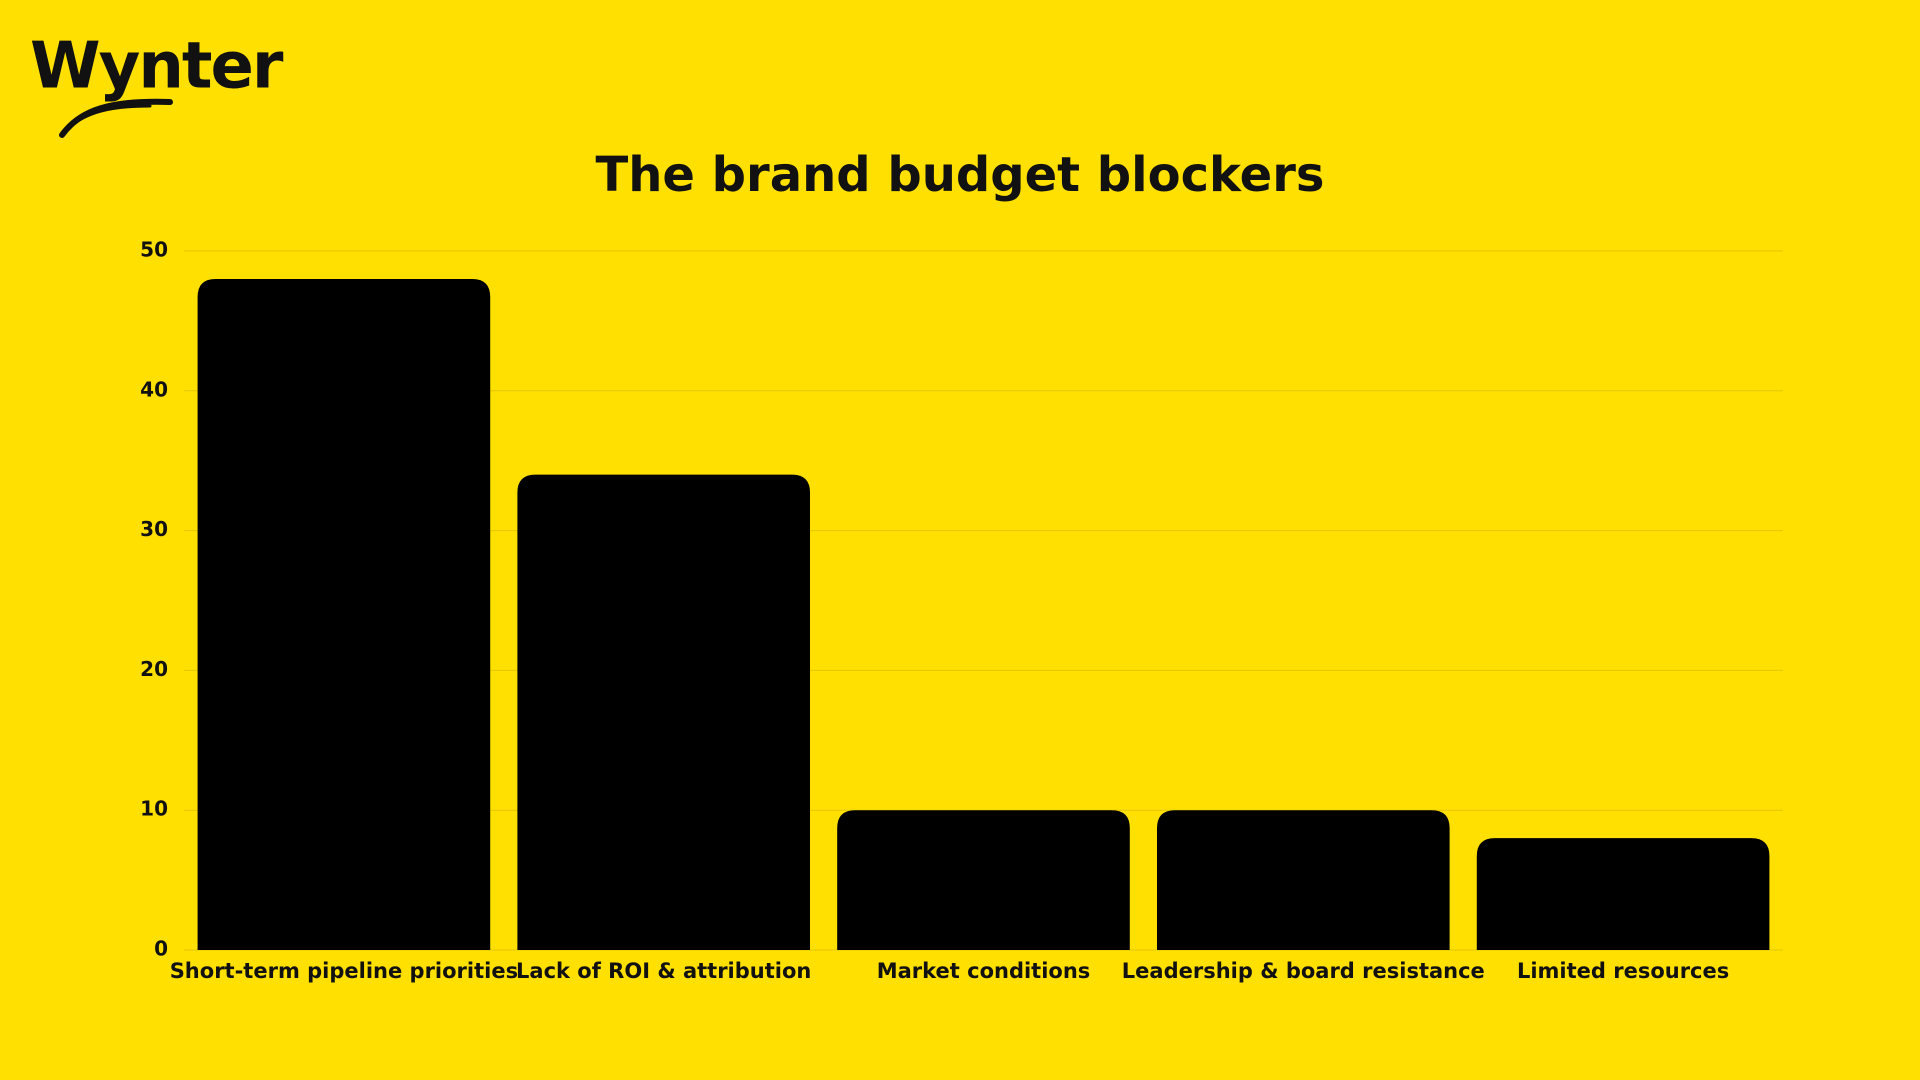 The width and height of the screenshot is (1920, 1080). I want to click on y-tick-label: 50, so click(154, 250).